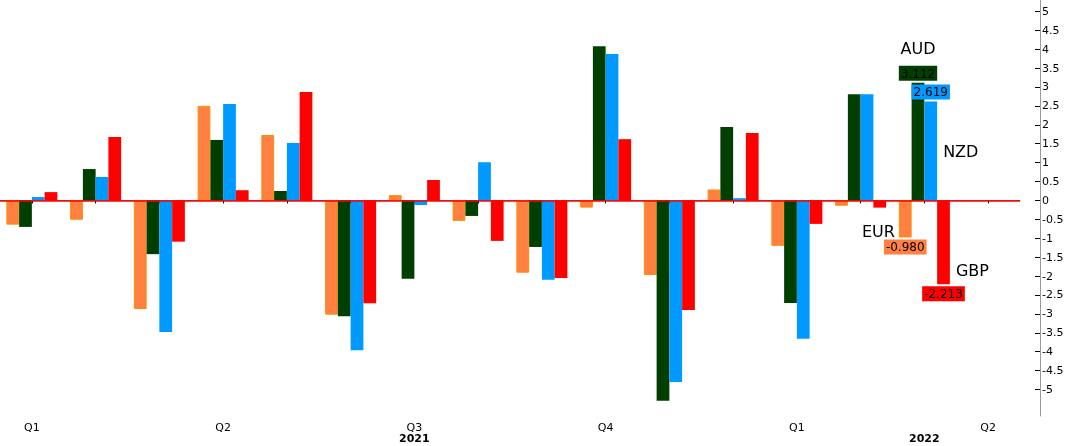  I want to click on y-tick-label: 1.5, so click(1051, 144).